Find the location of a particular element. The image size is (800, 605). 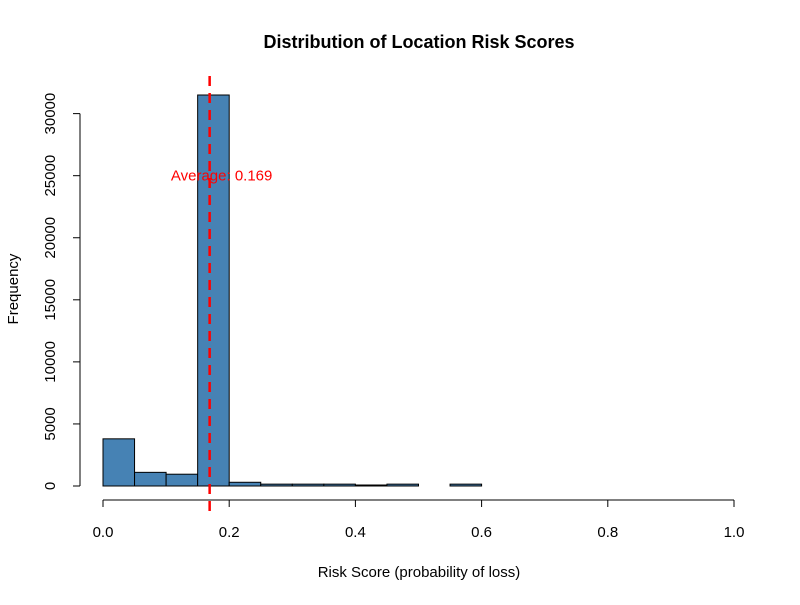

y-tick-label: 15000 is located at coordinates (50, 300).